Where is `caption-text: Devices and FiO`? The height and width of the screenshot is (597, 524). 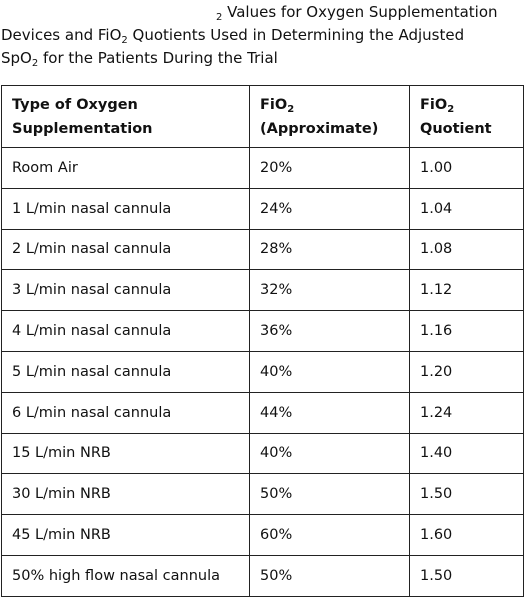
caption-text: Devices and FiO is located at coordinates (61, 35).